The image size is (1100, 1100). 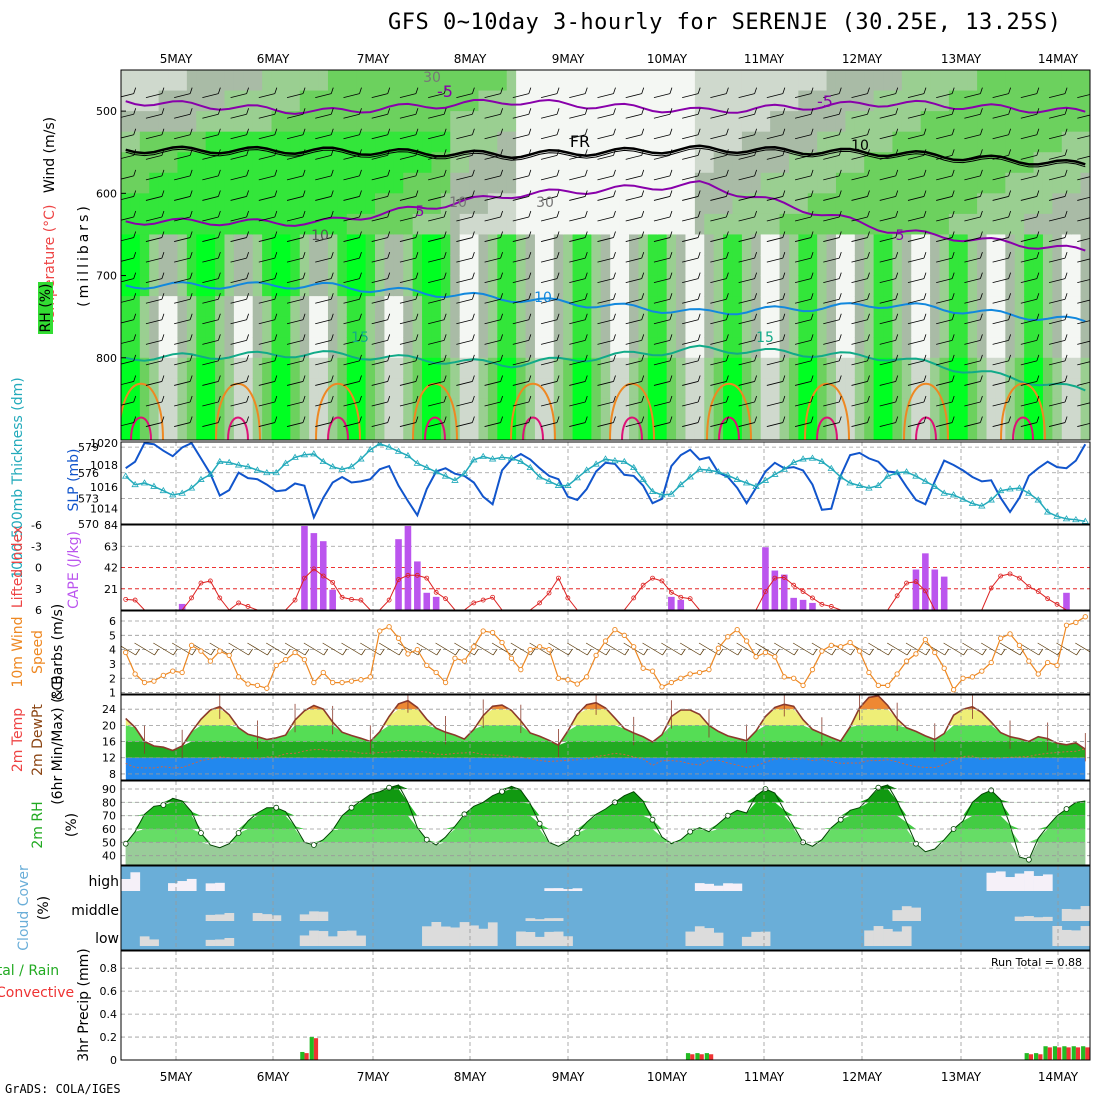 What do you see at coordinates (604, 824) in the screenshot?
I see `rh-panel` at bounding box center [604, 824].